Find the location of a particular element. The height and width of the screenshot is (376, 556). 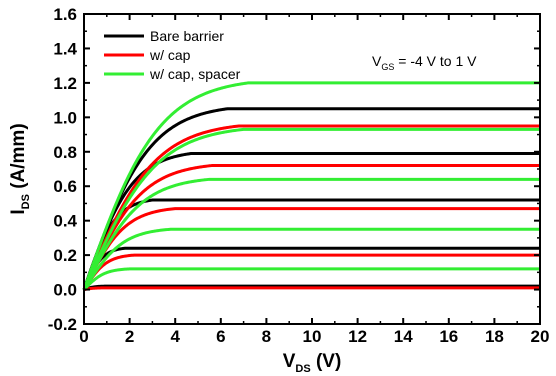

y-tick-label: 0.2 is located at coordinates (65, 255).